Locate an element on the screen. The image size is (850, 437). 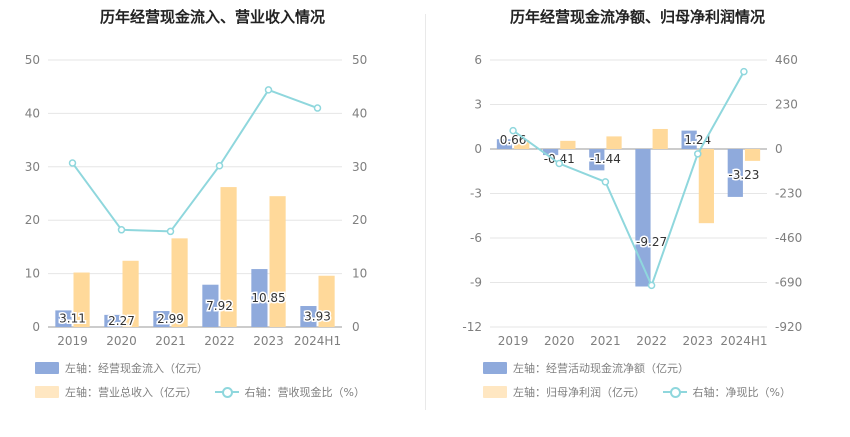
data-label: 2.99 is located at coordinates (170, 319).